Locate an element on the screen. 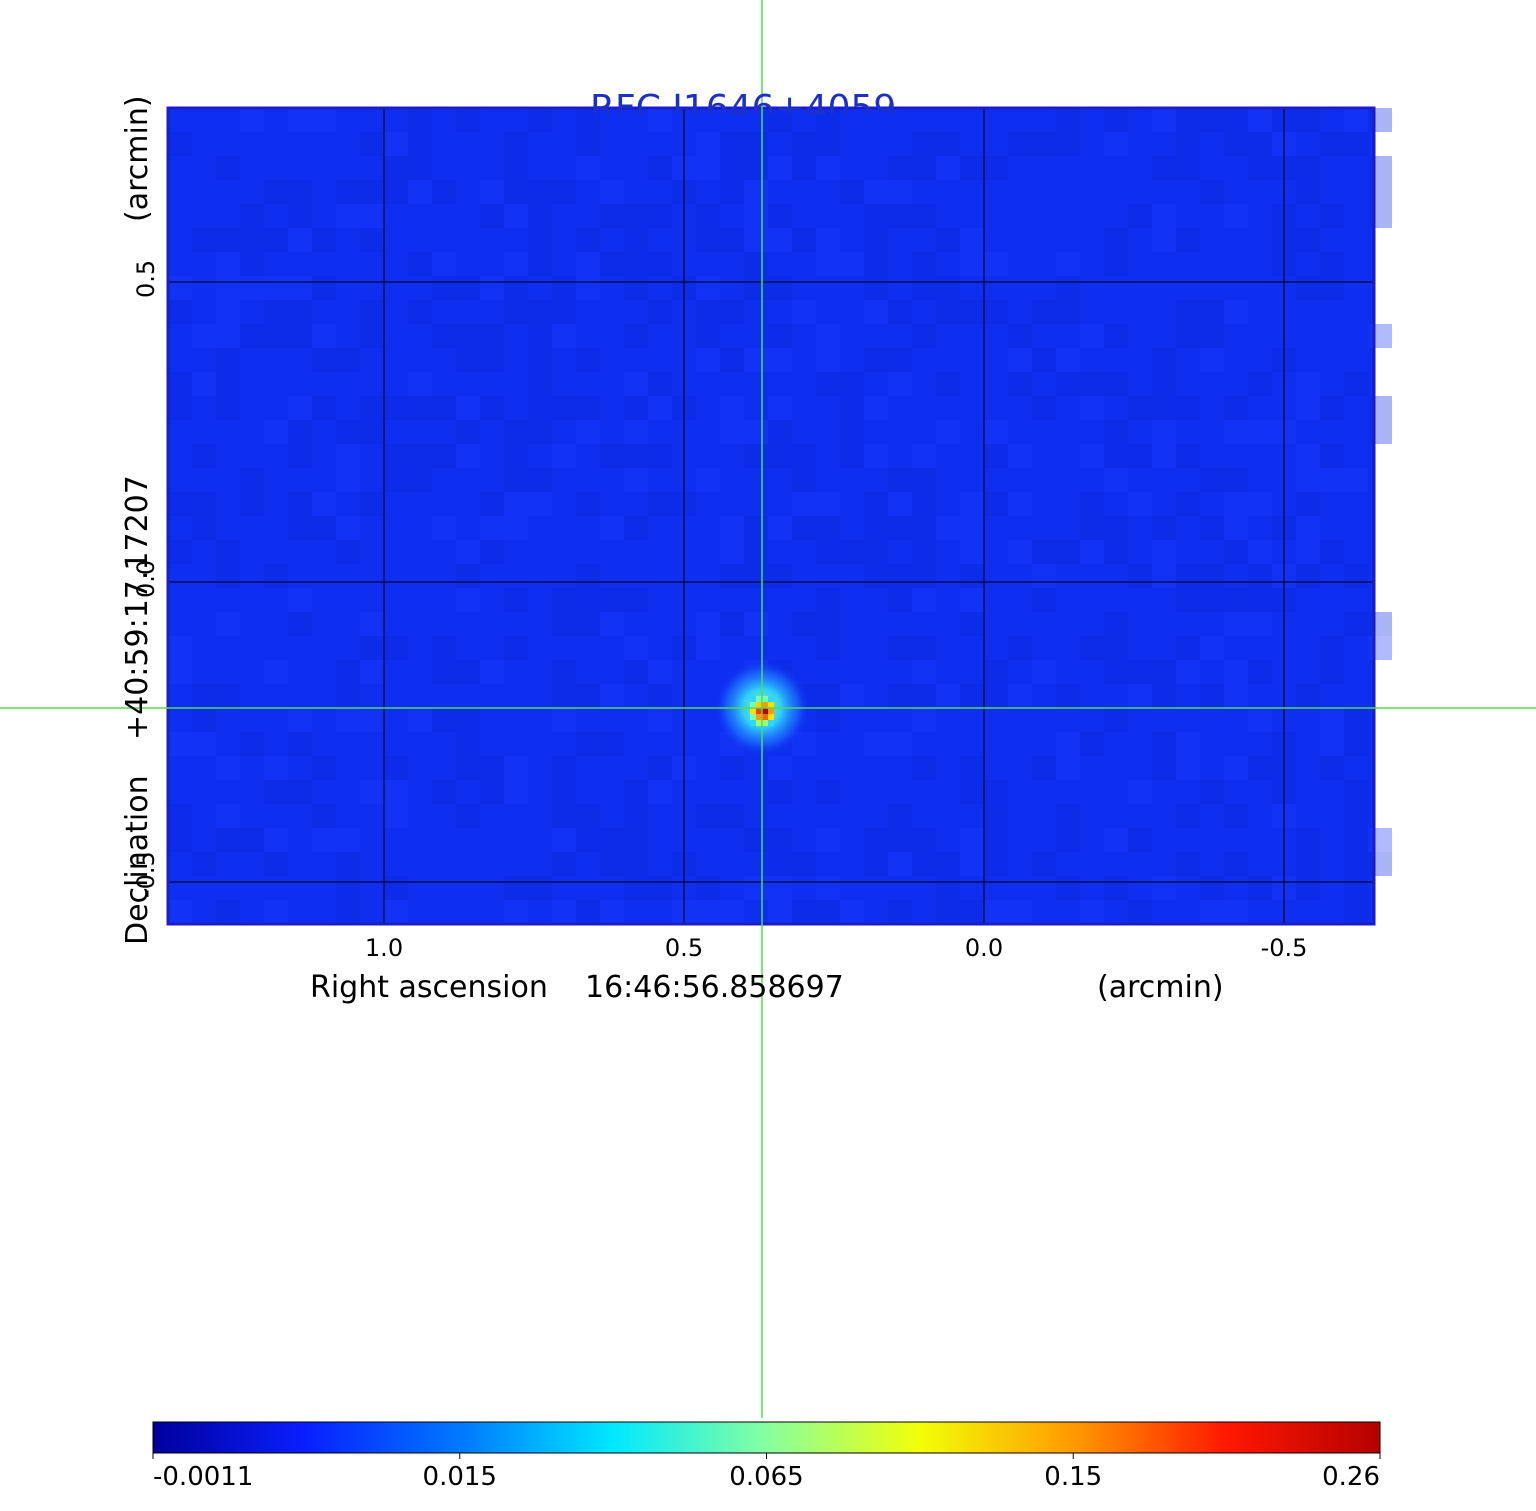 The height and width of the screenshot is (1511, 1536). x-axis-label-prefix: Right ascension is located at coordinates (429, 987).